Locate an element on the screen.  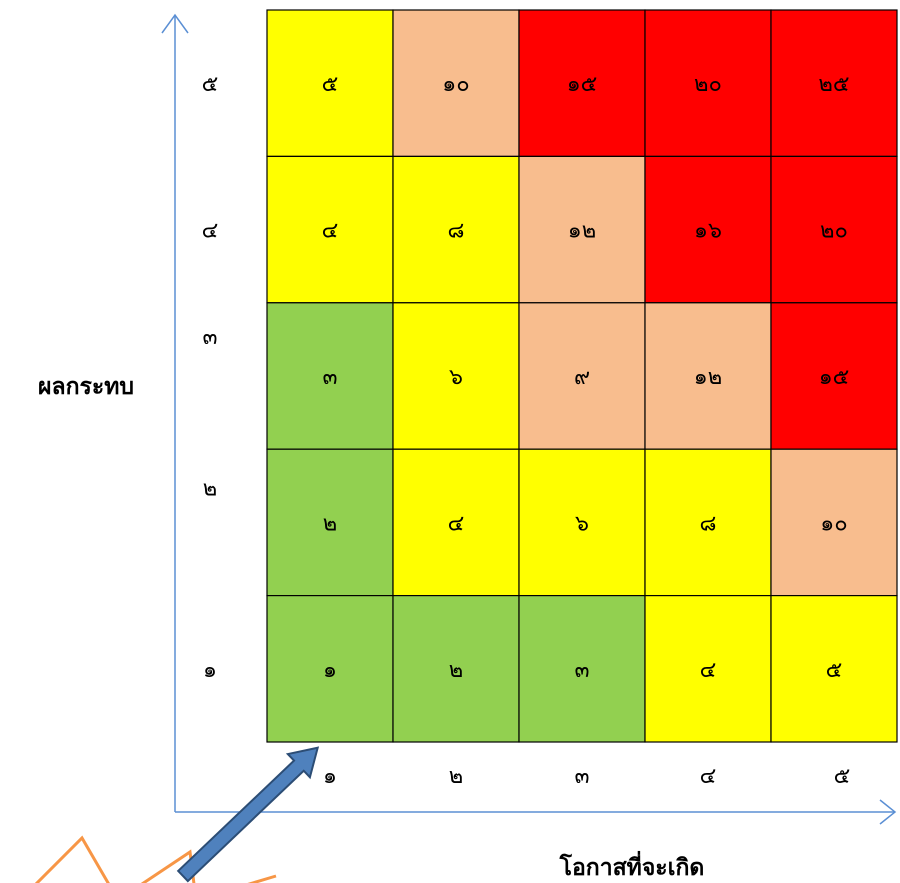
y-tick-label: ๑ is located at coordinates (210, 670).